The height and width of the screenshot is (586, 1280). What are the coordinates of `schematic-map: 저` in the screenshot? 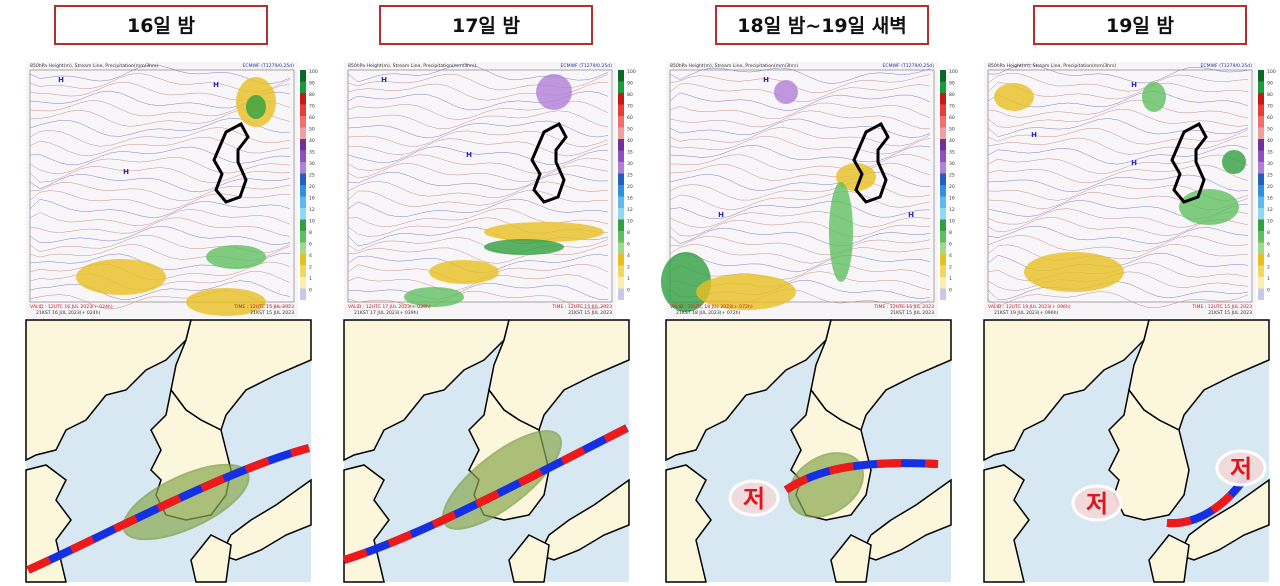 It's located at (808, 451).